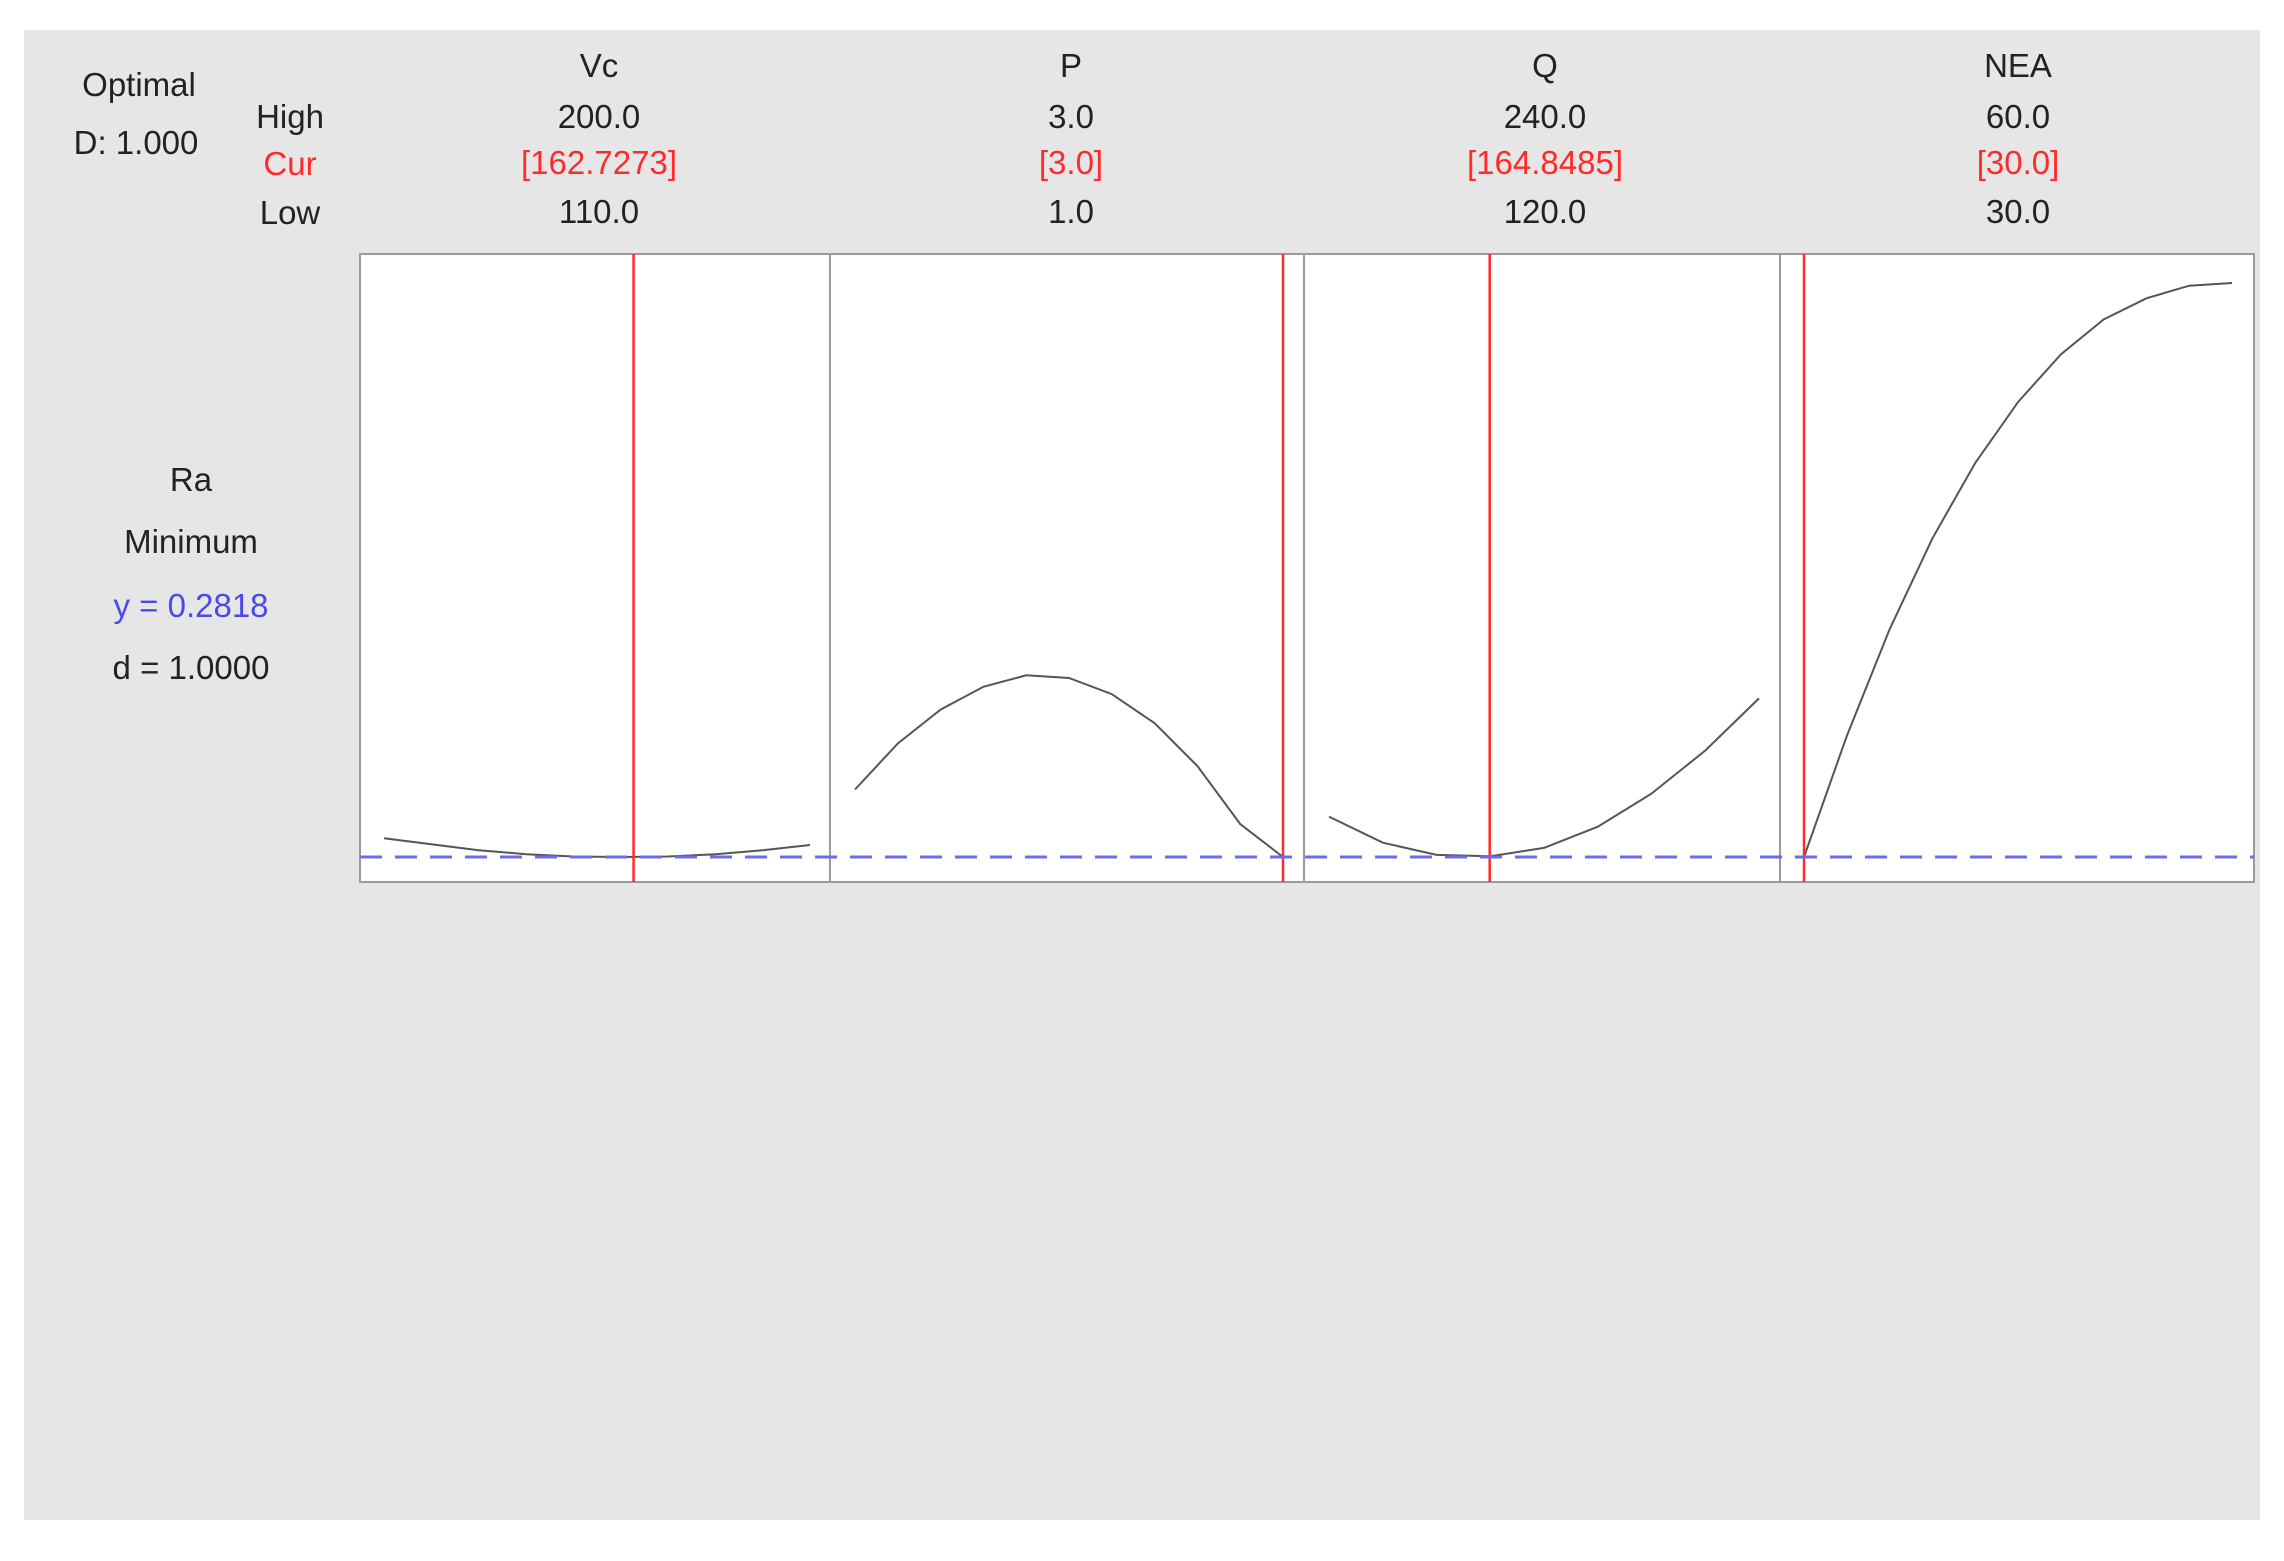  I want to click on curve-p, so click(1069, 766).